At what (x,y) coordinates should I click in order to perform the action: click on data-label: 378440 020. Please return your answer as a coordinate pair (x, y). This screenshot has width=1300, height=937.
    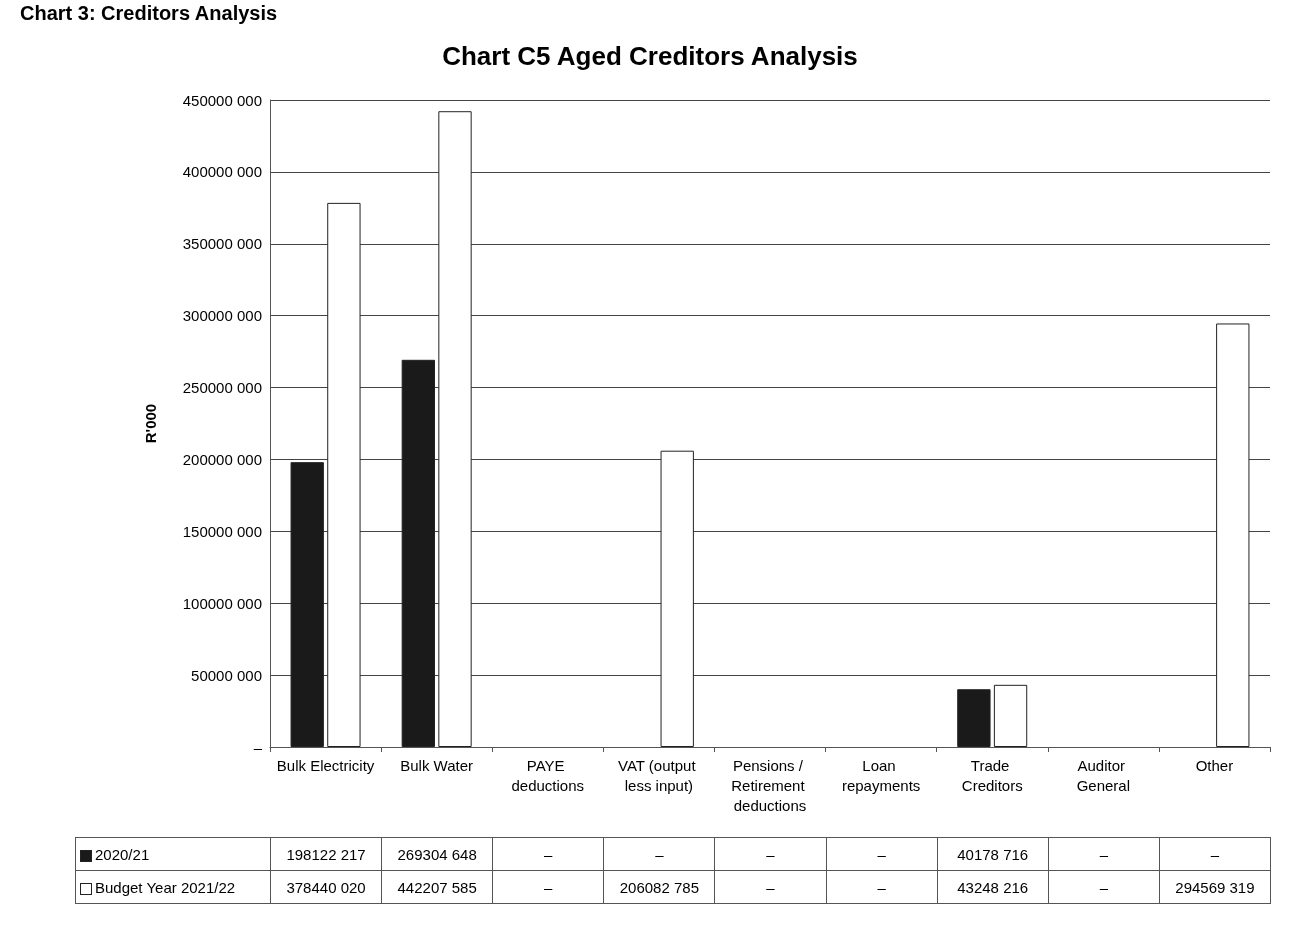
    Looking at the image, I should click on (326, 887).